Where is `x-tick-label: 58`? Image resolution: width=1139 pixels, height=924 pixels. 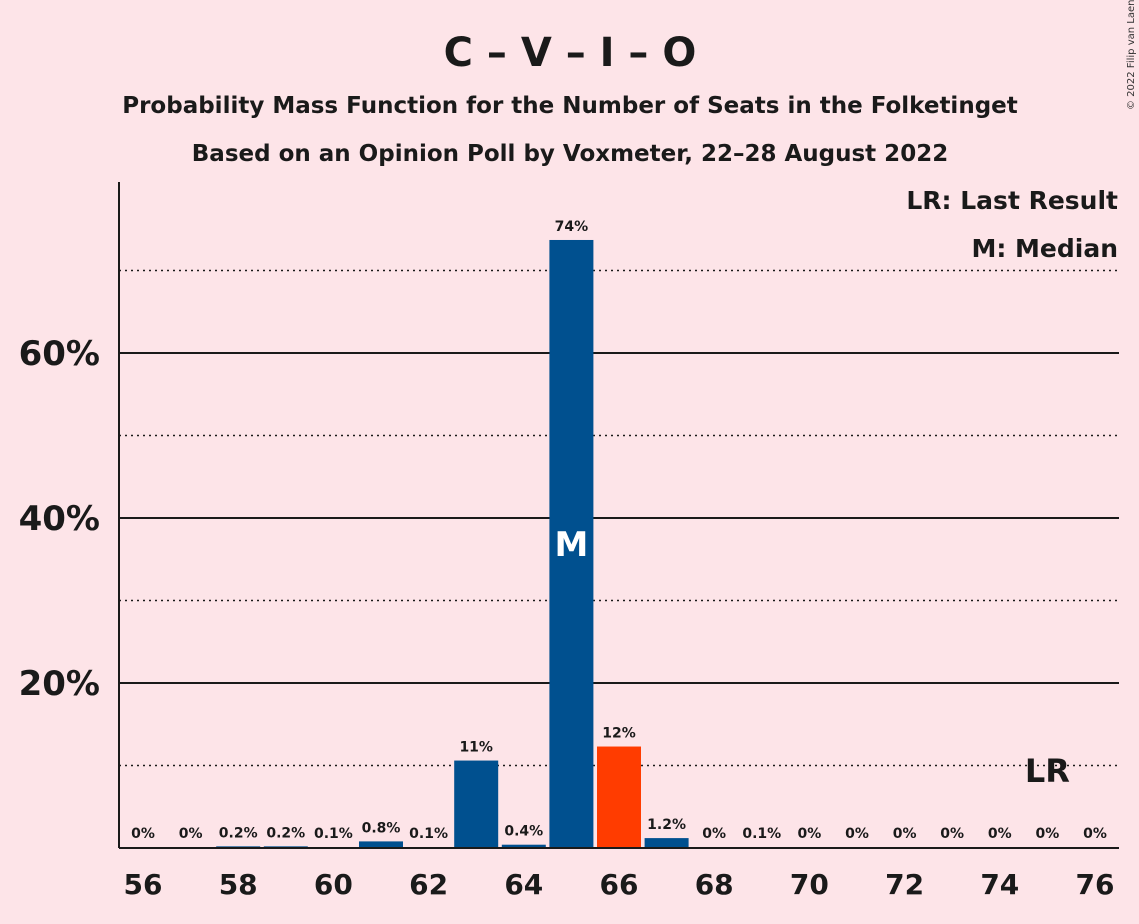 x-tick-label: 58 is located at coordinates (238, 884).